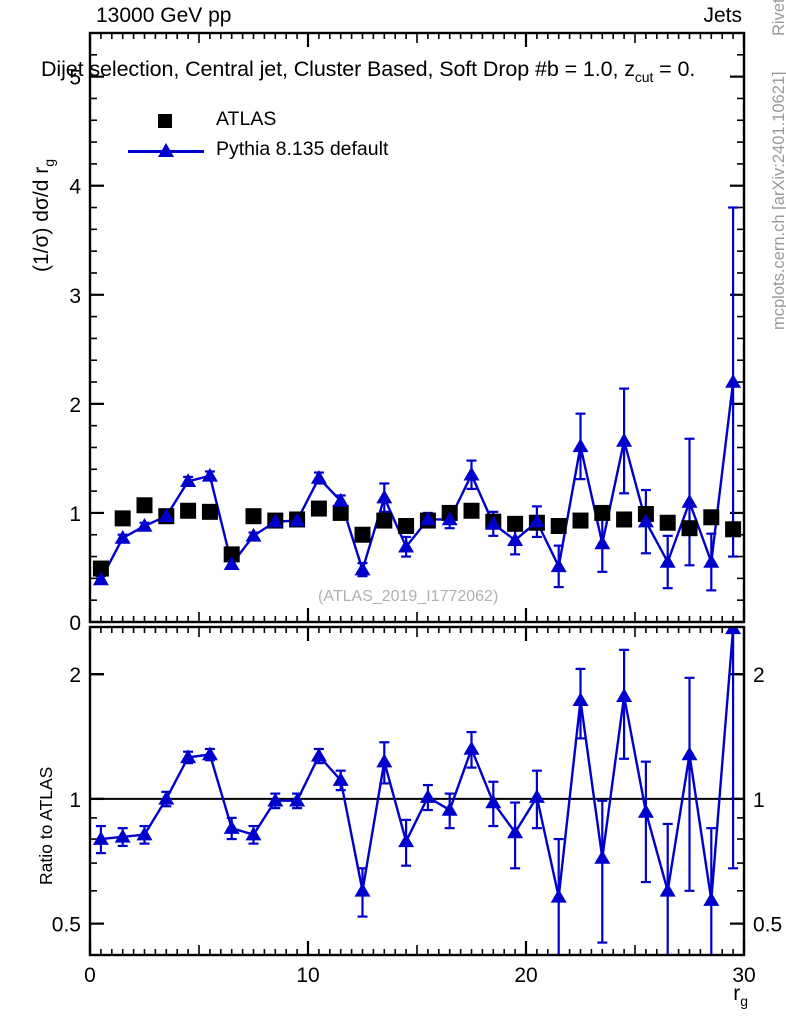 This screenshot has height=1024, width=786. Describe the element at coordinates (722, 15) in the screenshot. I see `header-analysis-category: Jets` at that location.